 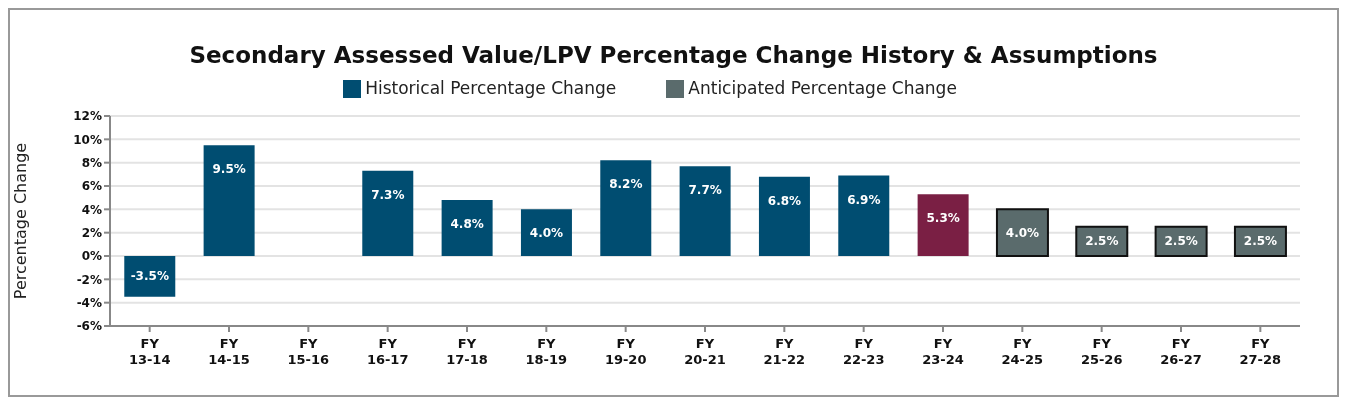 What do you see at coordinates (1260, 351) in the screenshot?
I see `x-tick-label: FY 27-28` at bounding box center [1260, 351].